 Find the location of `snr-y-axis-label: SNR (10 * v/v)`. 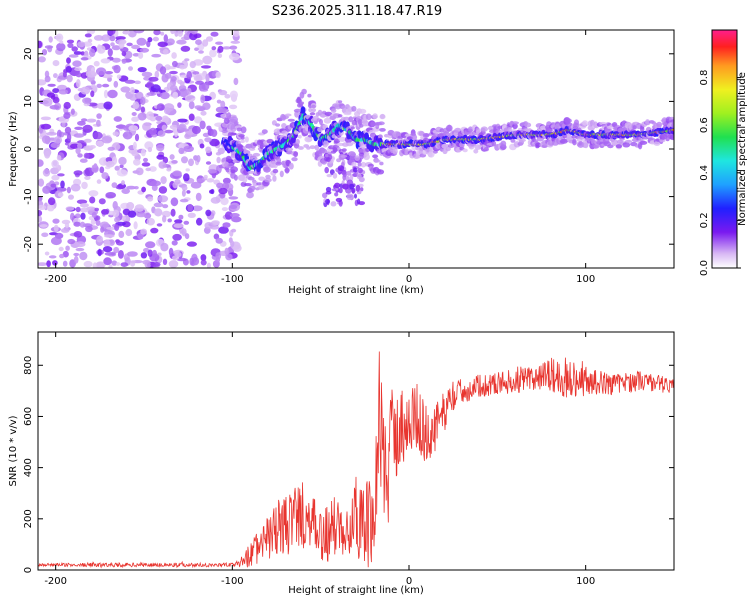

snr-y-axis-label: SNR (10 * v/v) is located at coordinates (13, 450).